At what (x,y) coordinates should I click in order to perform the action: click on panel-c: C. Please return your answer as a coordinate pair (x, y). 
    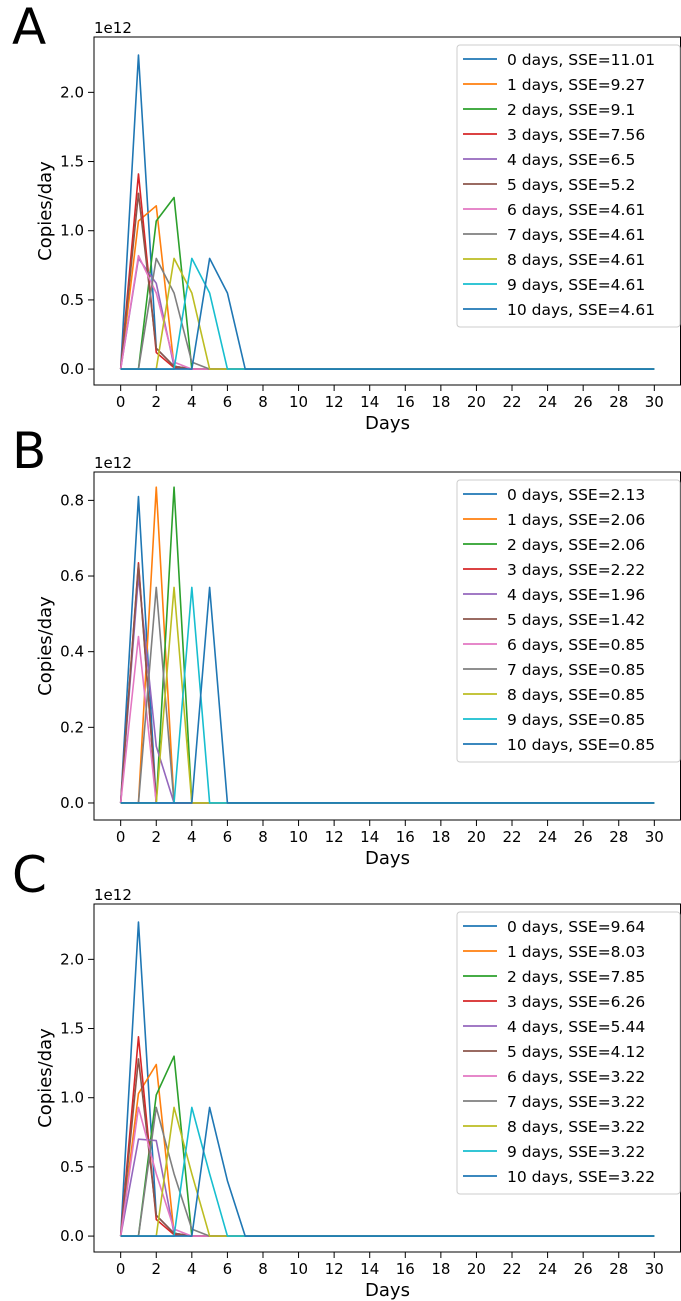
    Looking at the image, I should click on (29, 875).